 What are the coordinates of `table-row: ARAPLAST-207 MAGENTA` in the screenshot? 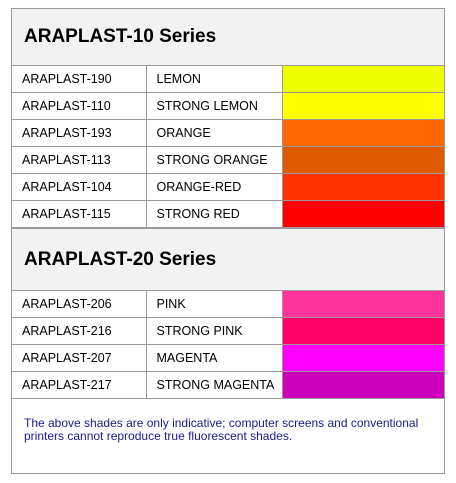 It's located at (228, 358).